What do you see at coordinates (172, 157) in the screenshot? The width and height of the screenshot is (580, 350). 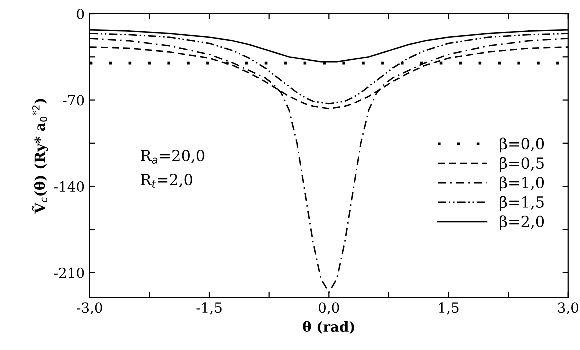 I see `annotation: R$_{a}$=20,0` at bounding box center [172, 157].